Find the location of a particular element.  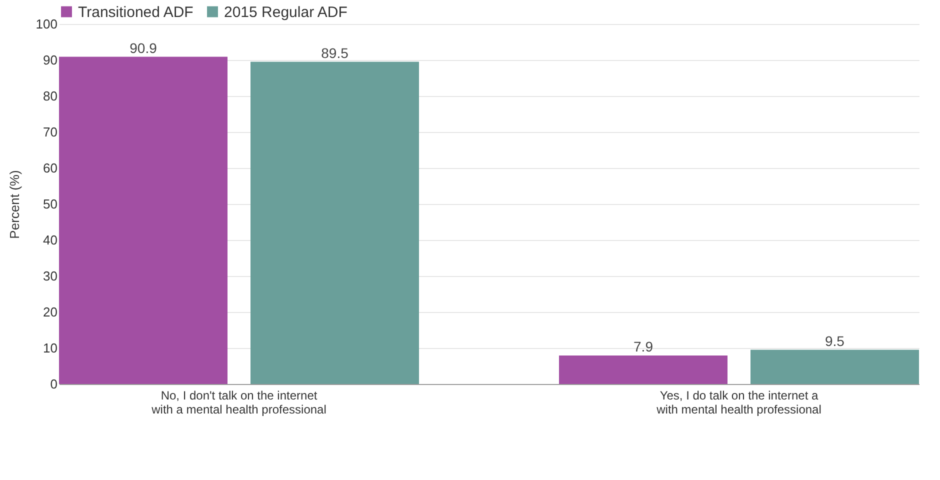

data-label: 7.9 is located at coordinates (644, 346).